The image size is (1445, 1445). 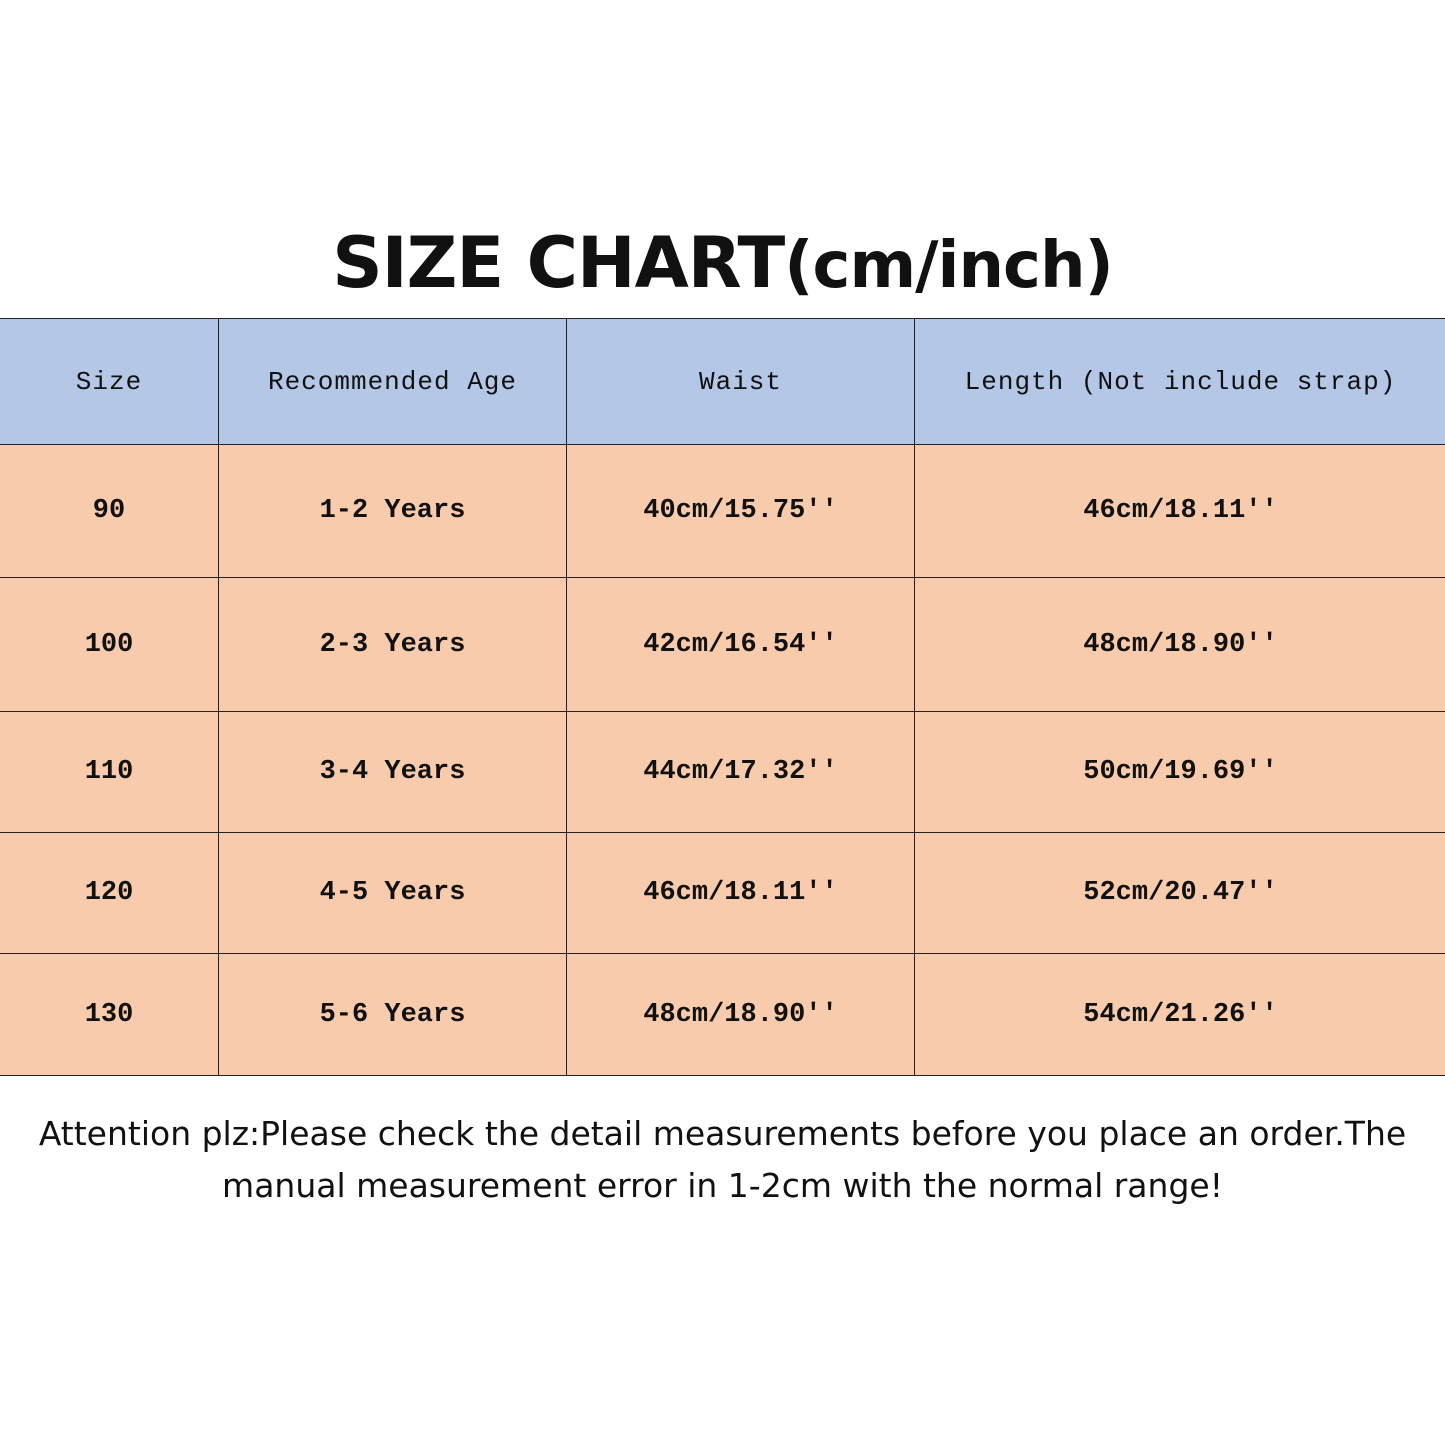 What do you see at coordinates (1179, 511) in the screenshot?
I see `cell-length: 46cm/18.11''` at bounding box center [1179, 511].